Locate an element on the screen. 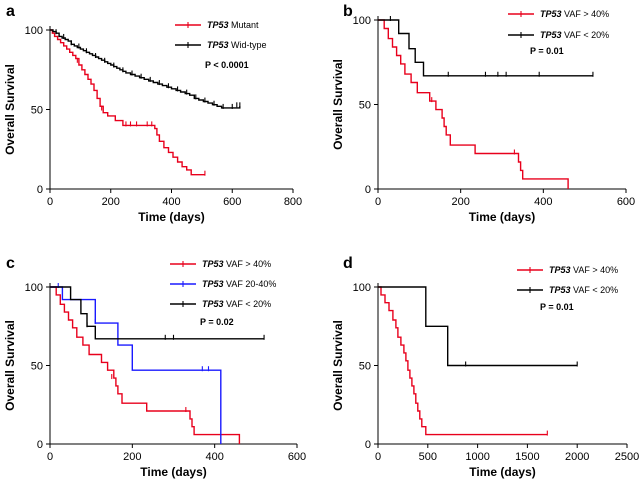 The width and height of the screenshot is (643, 490). legend-text: Wid-type is located at coordinates (248, 45).